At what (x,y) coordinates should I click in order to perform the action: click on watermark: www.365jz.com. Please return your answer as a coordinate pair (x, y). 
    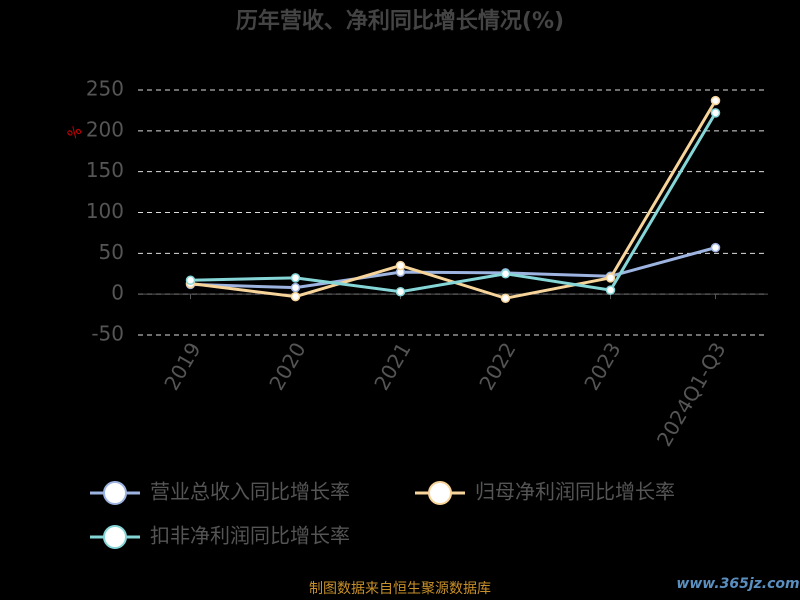
    Looking at the image, I should click on (737, 584).